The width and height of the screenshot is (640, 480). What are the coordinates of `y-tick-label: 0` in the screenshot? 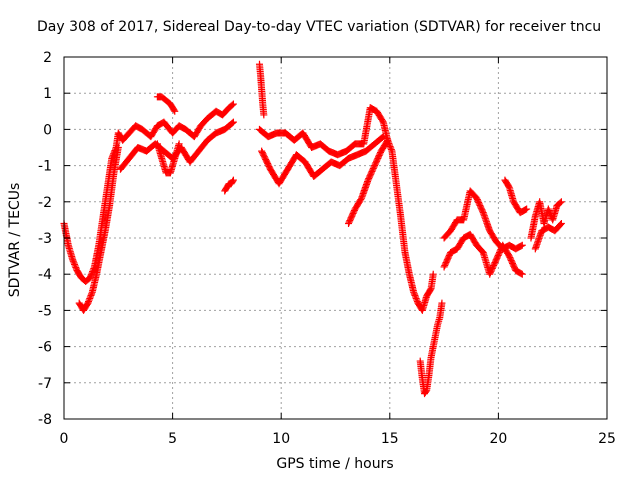 It's located at (47, 130).